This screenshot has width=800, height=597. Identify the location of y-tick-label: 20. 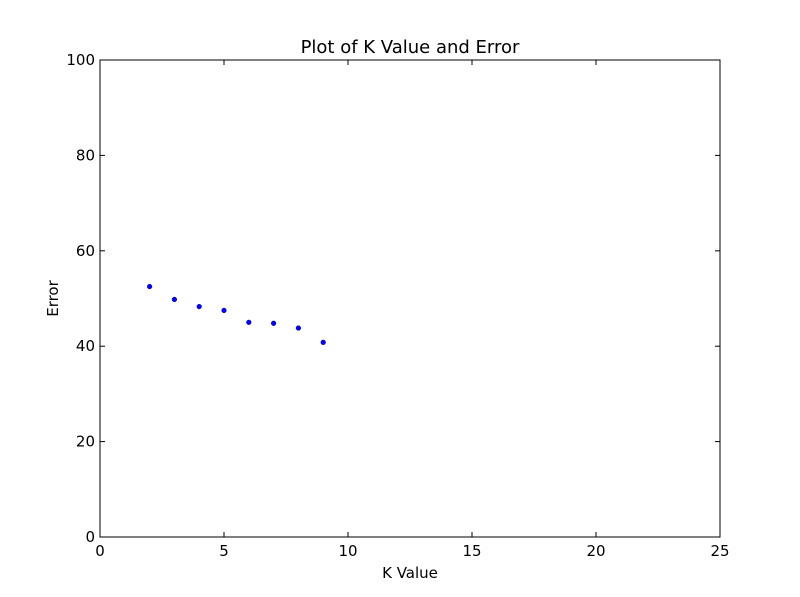
(85, 442).